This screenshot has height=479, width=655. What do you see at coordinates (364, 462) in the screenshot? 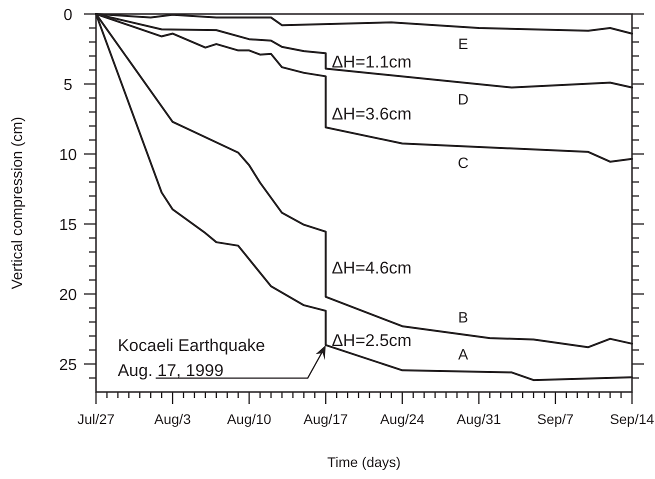
I see `x-axis-title: Time (days)` at bounding box center [364, 462].